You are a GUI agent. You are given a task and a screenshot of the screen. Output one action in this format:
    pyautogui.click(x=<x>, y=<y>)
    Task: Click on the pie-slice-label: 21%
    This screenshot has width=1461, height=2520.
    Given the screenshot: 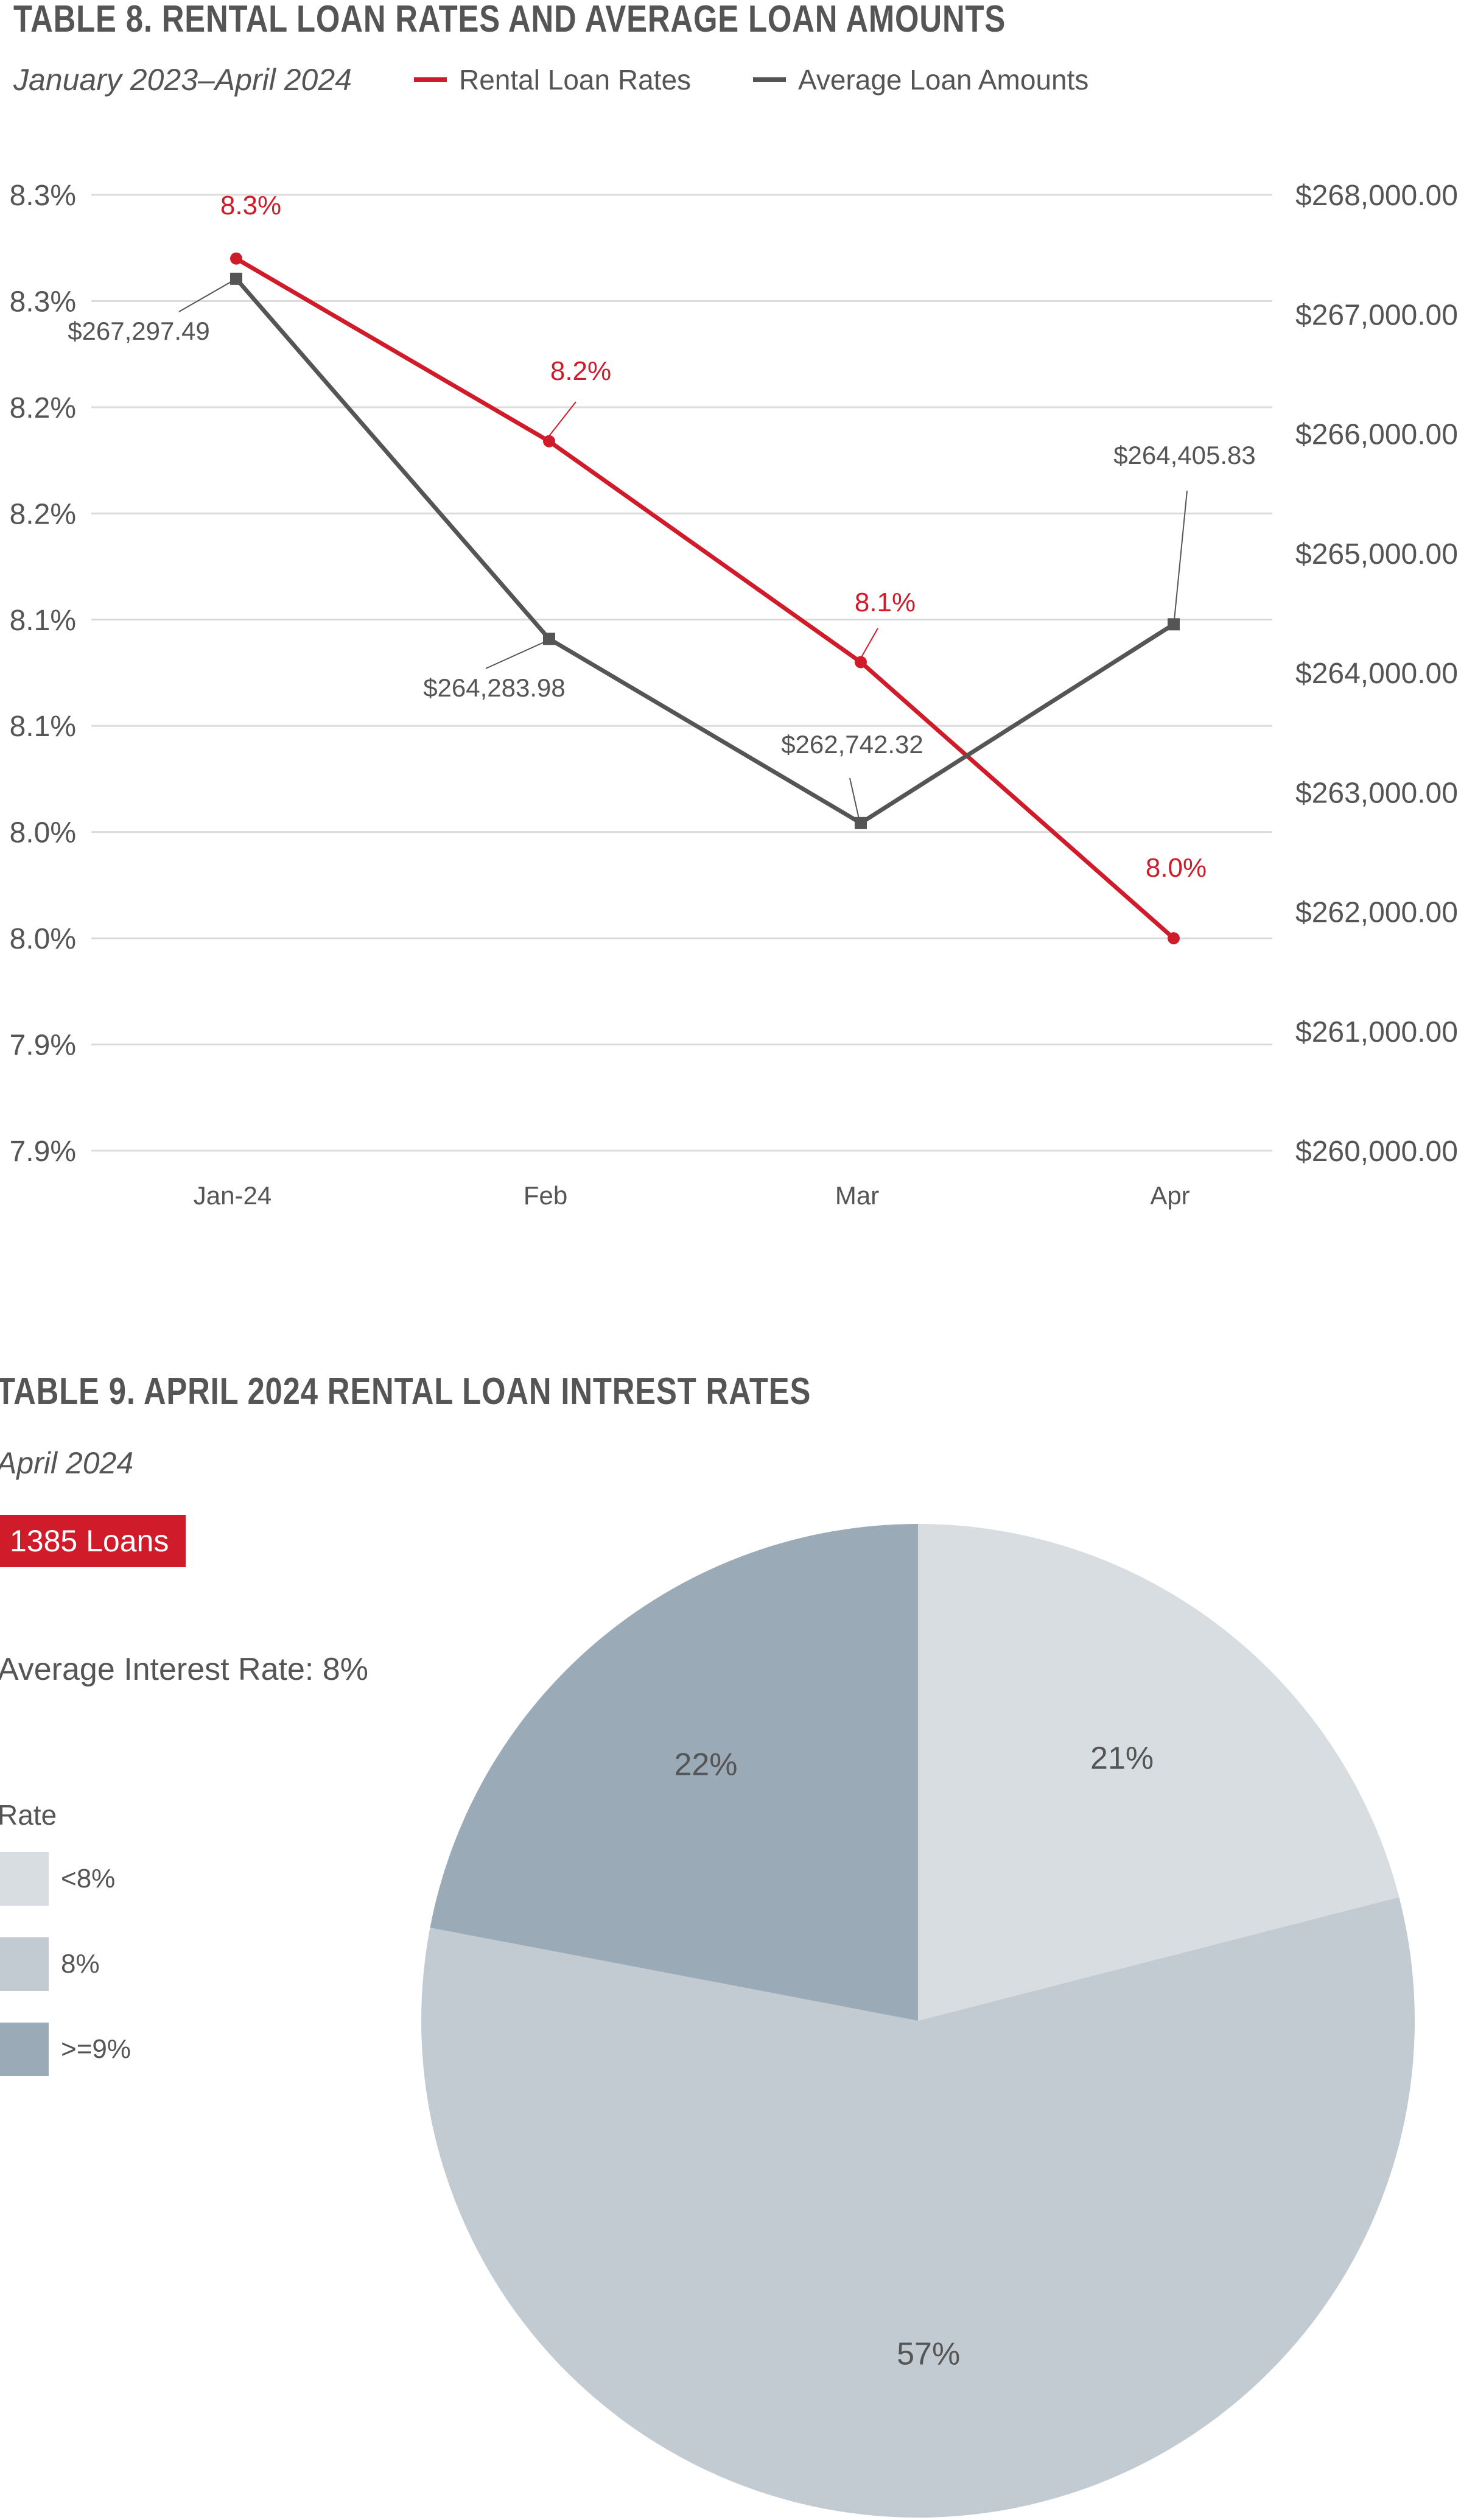 What is the action you would take?
    pyautogui.click(x=1122, y=1758)
    